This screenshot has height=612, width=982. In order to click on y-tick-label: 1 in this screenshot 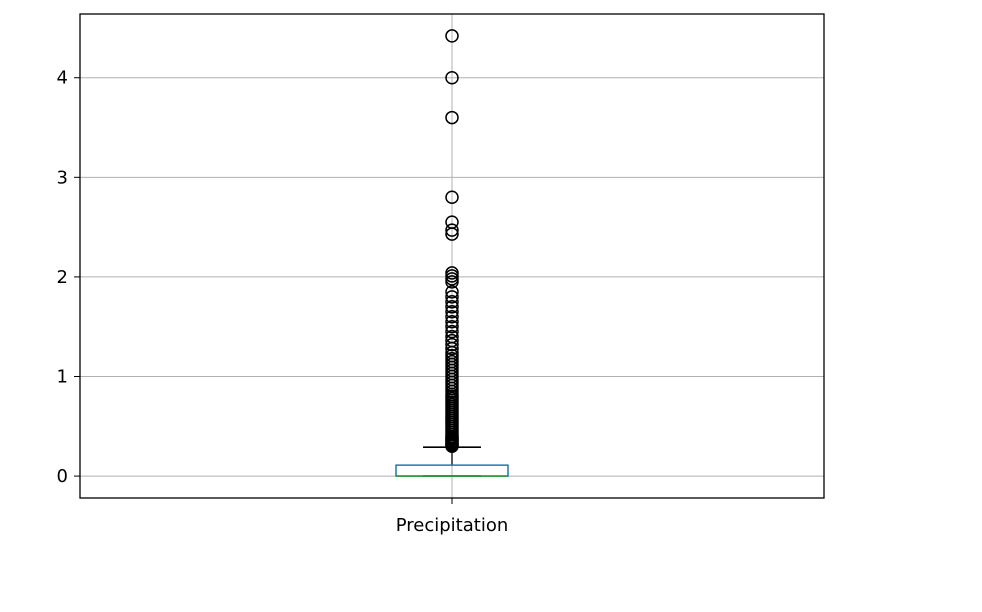, I will do `click(62, 377)`.